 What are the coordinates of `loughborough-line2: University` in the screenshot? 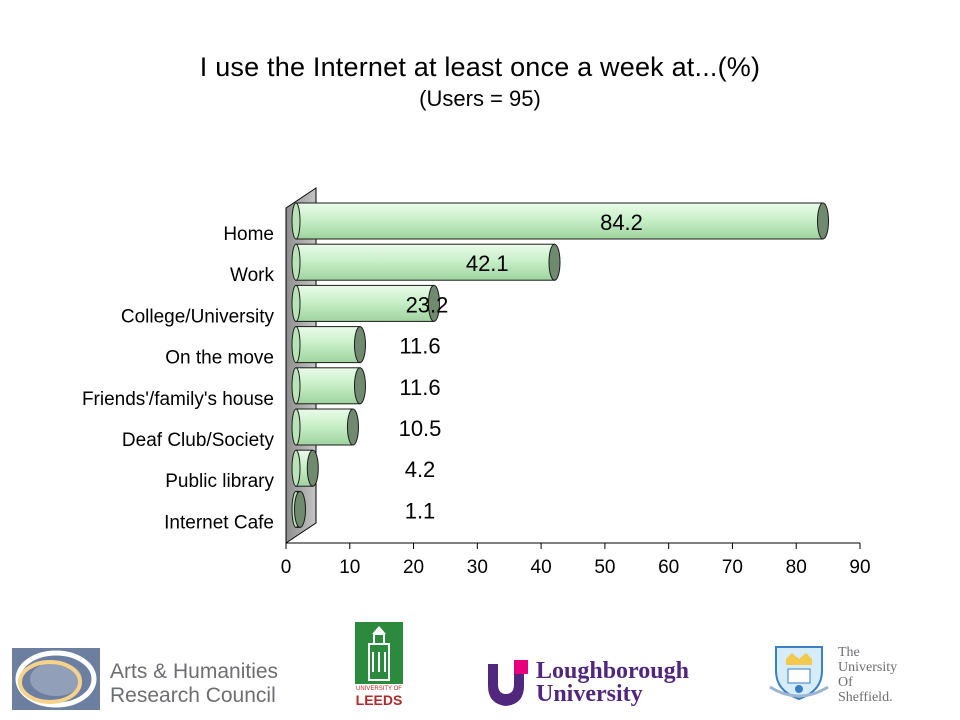 It's located at (589, 694).